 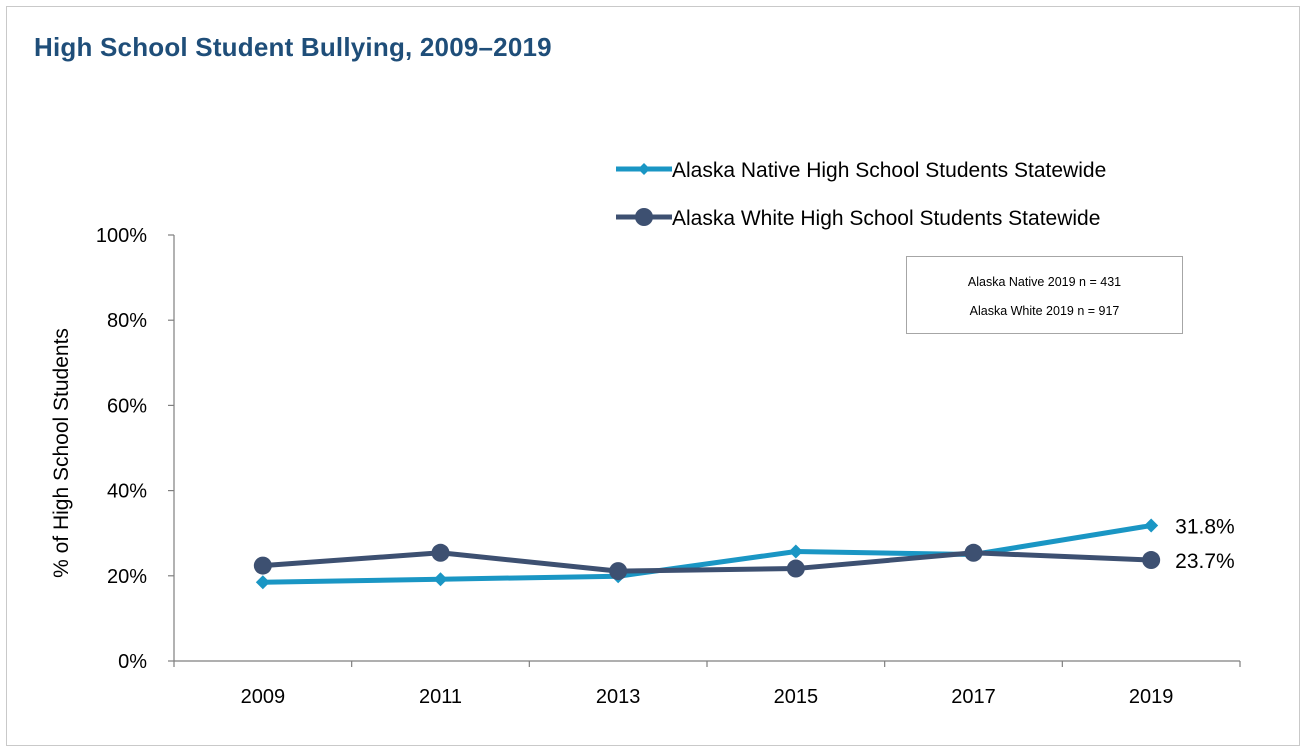 What do you see at coordinates (263, 697) in the screenshot?
I see `x-tick-label: 2009` at bounding box center [263, 697].